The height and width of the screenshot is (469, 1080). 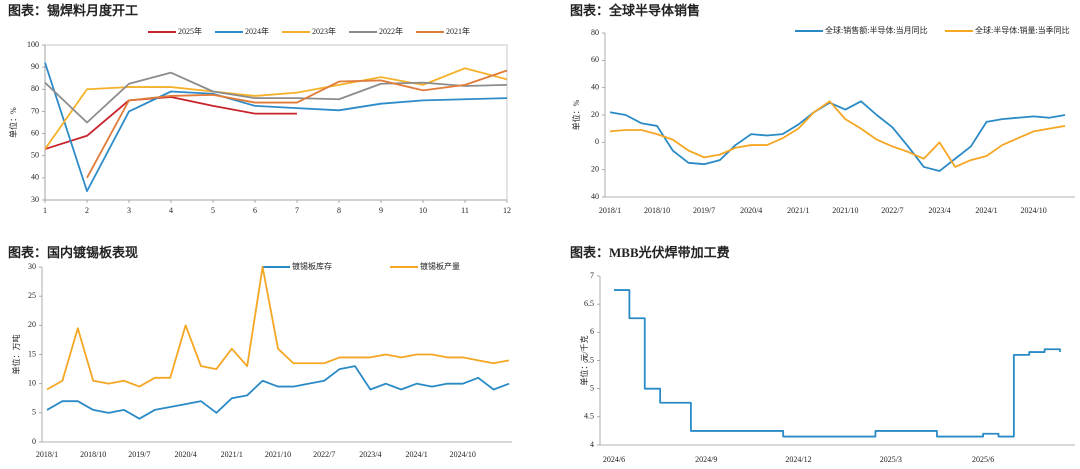 I want to click on y-tick-label: 4.5, so click(x=589, y=416).